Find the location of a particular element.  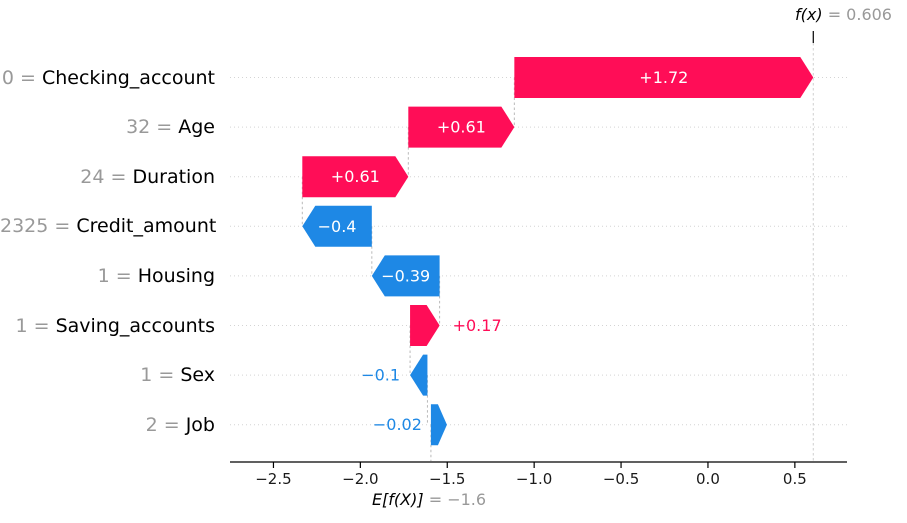

feature-label-duration: 24 = Duration is located at coordinates (107, 177).